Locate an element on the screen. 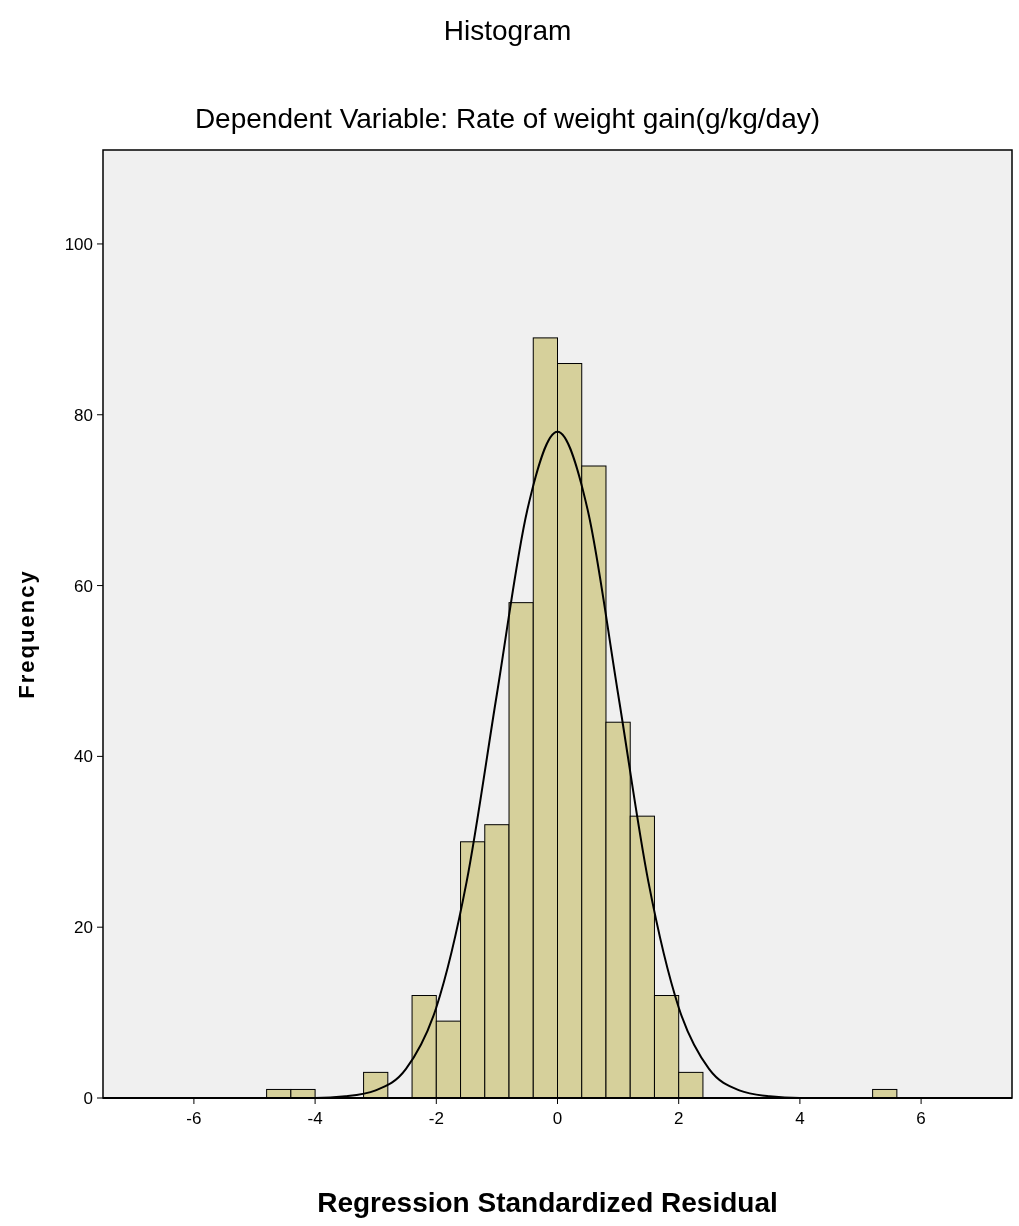 Image resolution: width=1019 pixels, height=1226 pixels. y-tick-label: 60 is located at coordinates (83, 586).